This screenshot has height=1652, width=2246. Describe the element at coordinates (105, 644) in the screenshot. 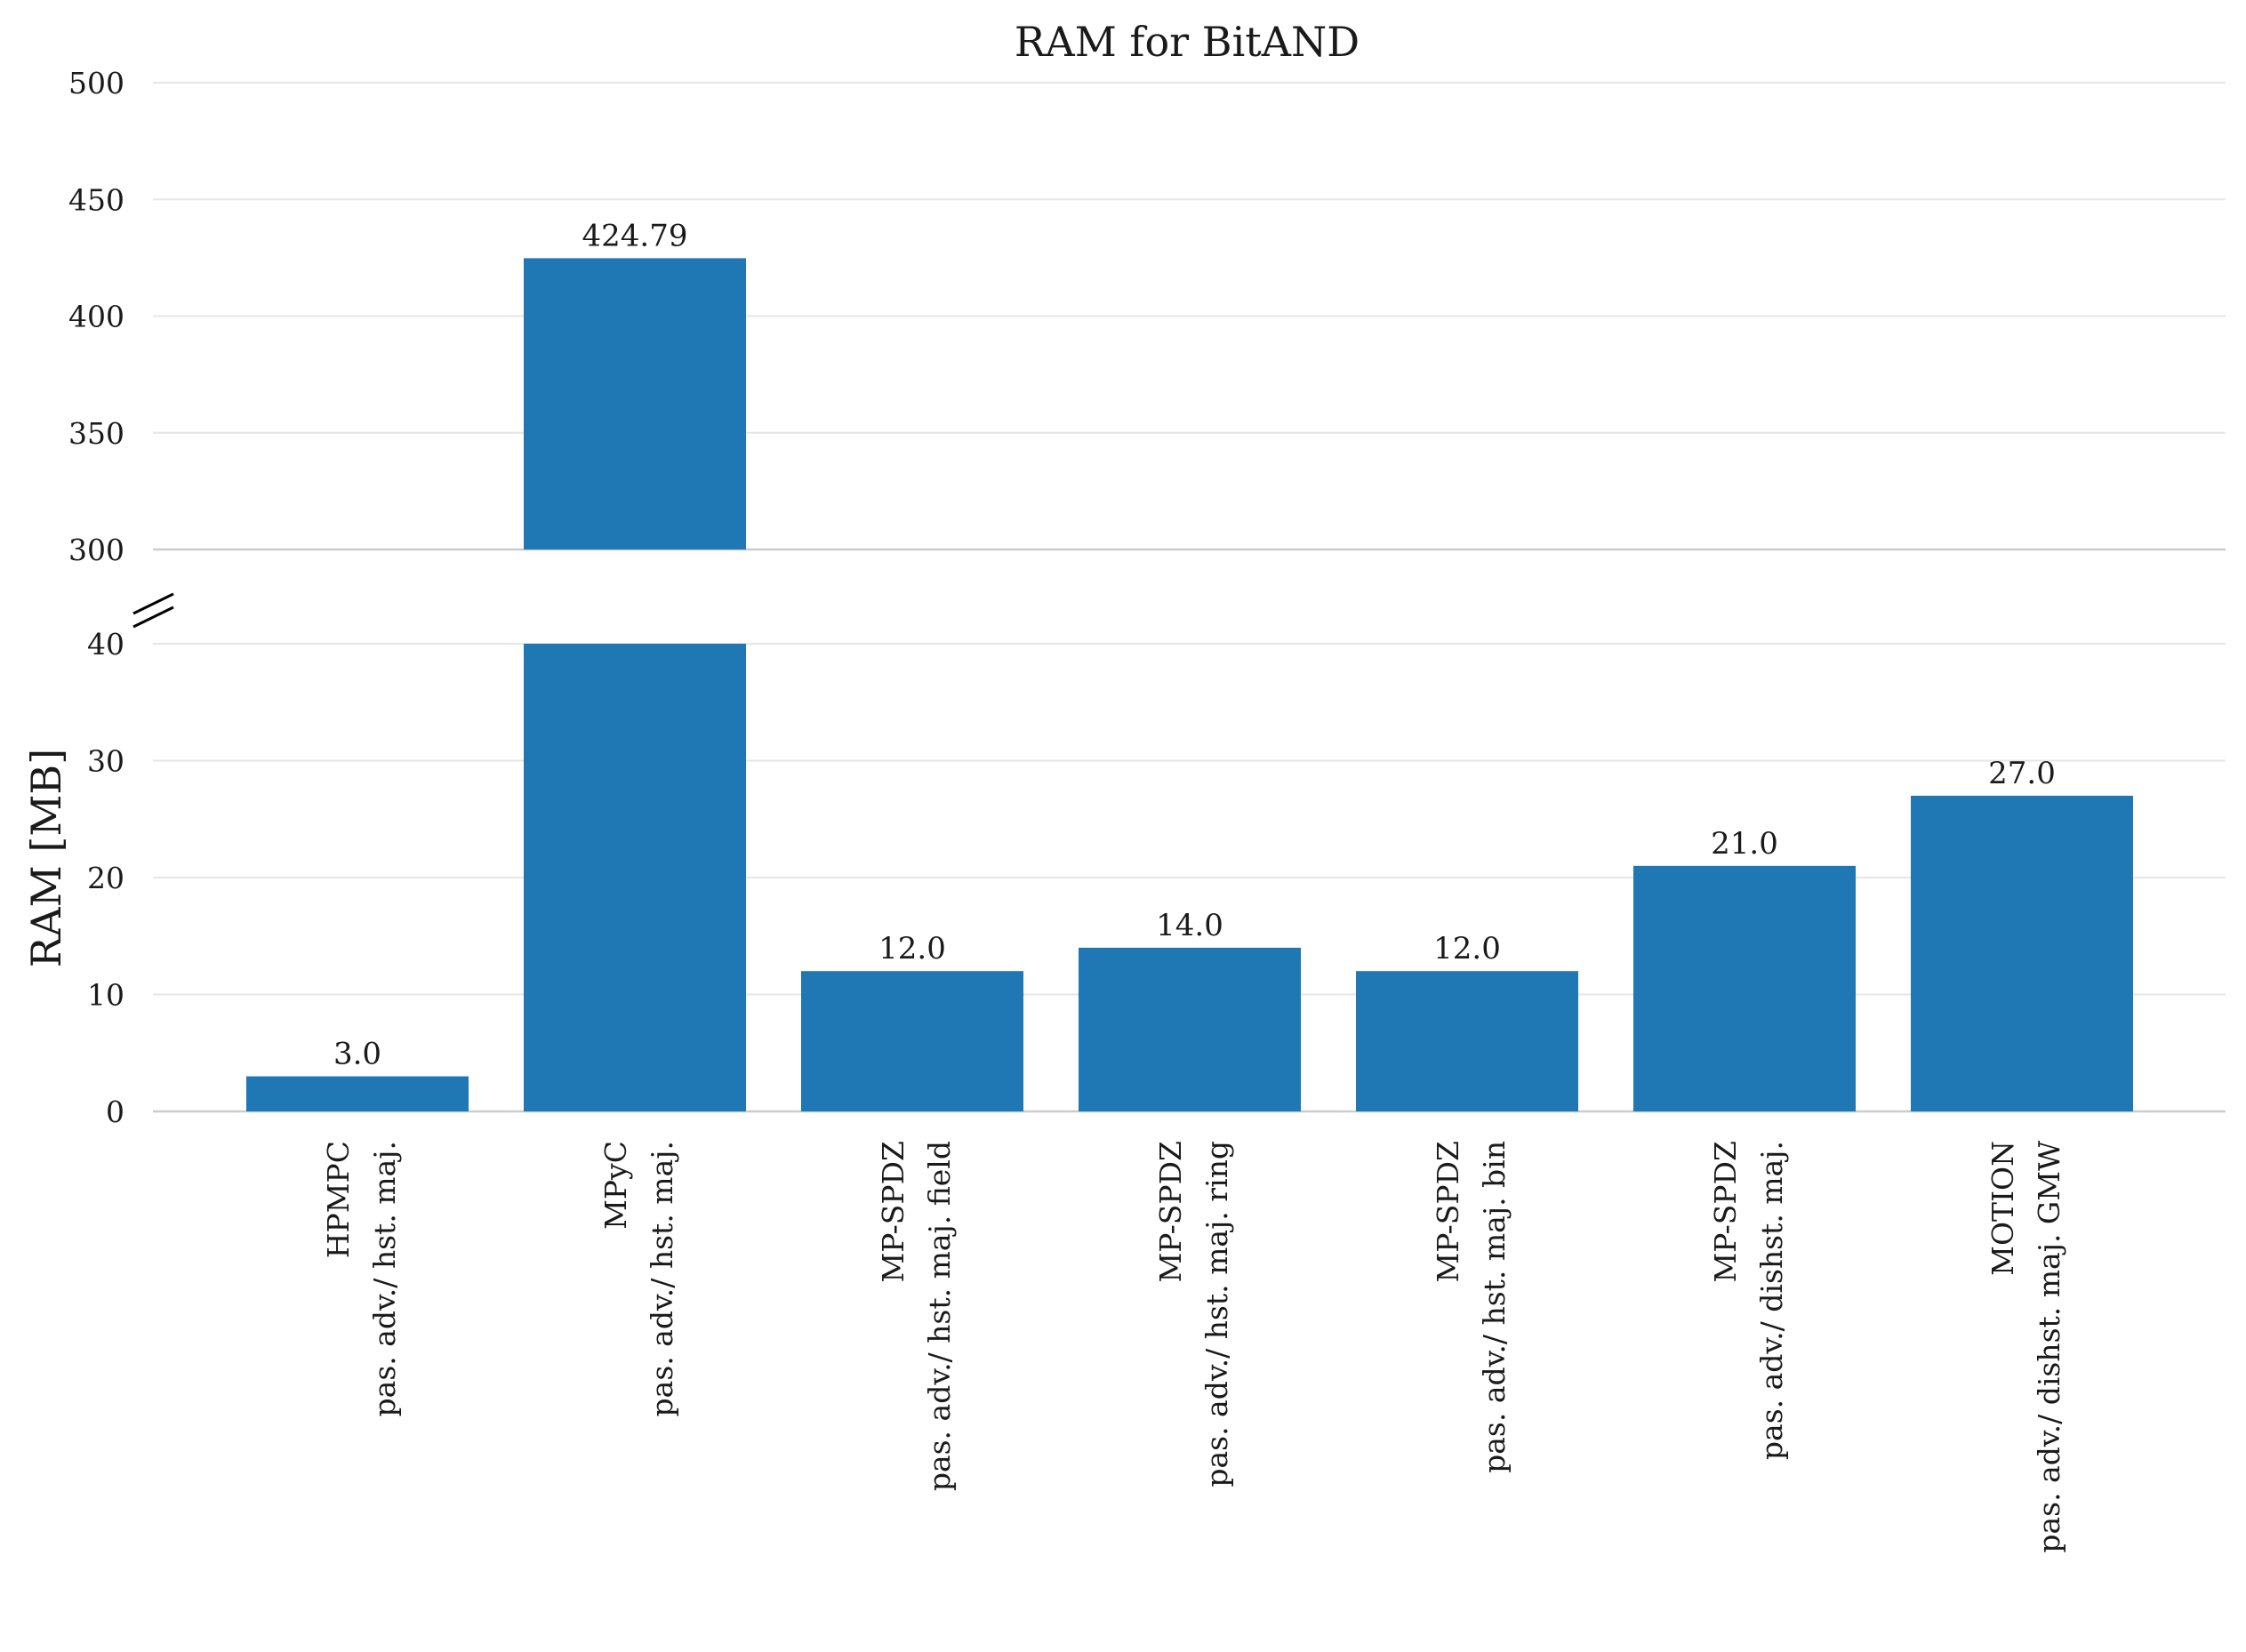

I see `lower-y-tick-label: 40` at that location.